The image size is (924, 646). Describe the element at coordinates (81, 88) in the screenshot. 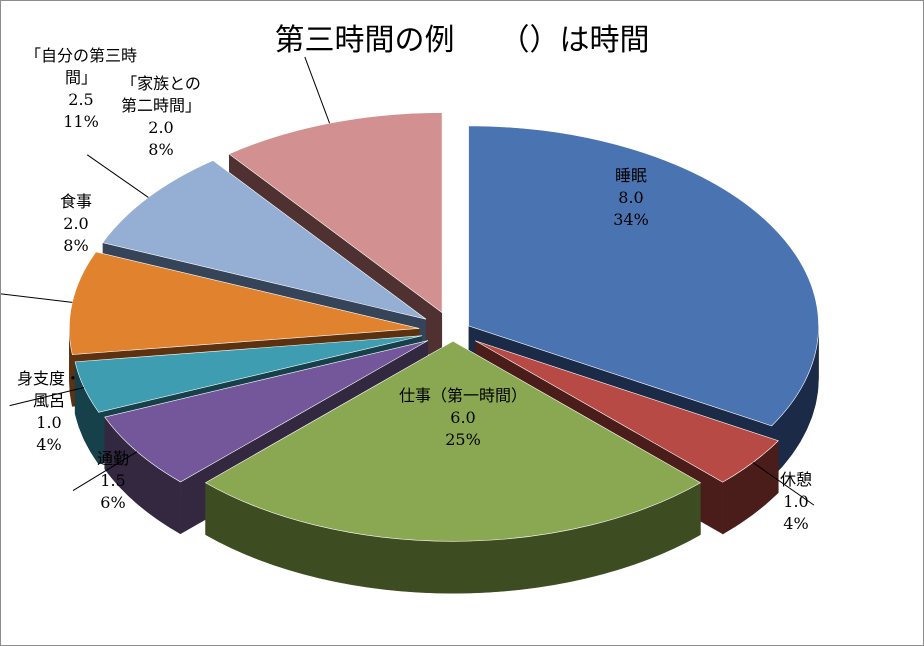

I see `data-label: 「自分の第三時間」 2.5 11%` at that location.